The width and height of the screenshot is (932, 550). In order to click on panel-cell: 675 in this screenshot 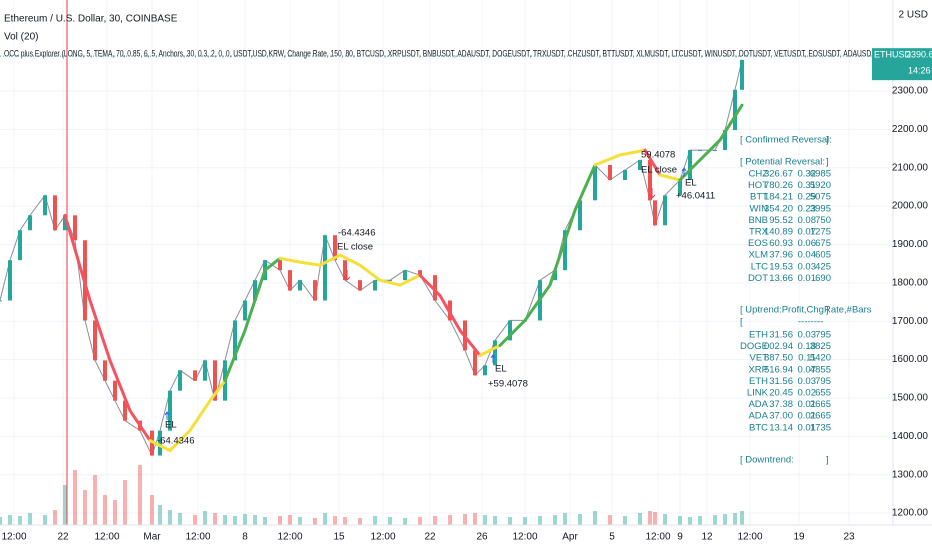, I will do `click(823, 243)`.